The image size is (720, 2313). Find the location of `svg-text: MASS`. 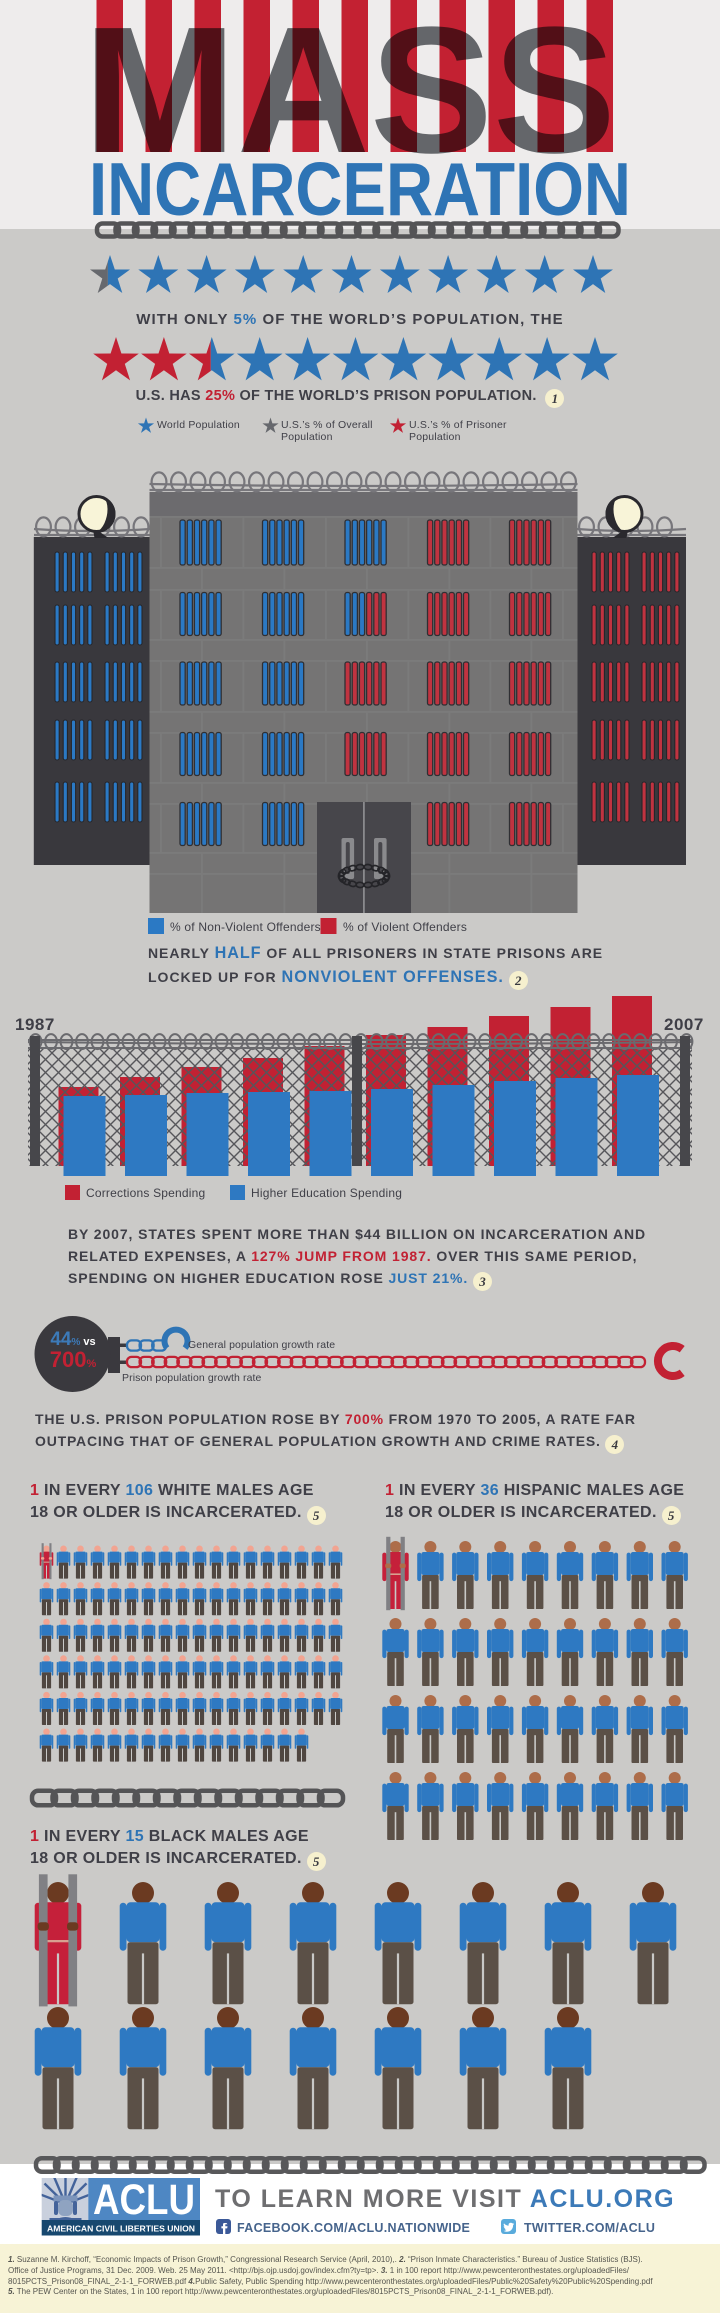

svg-text: MASS is located at coordinates (349, 95).